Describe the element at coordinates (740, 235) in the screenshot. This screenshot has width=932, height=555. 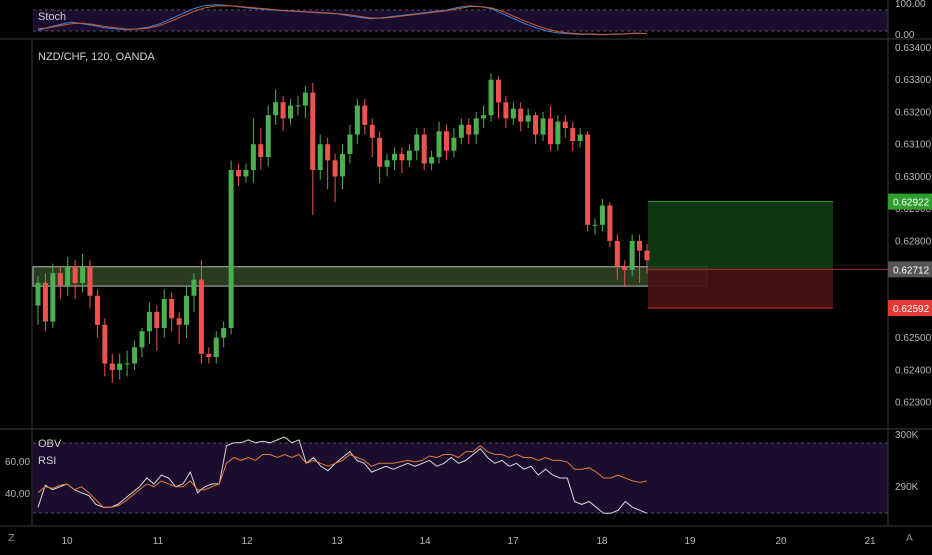
I see `profit-target-box` at that location.